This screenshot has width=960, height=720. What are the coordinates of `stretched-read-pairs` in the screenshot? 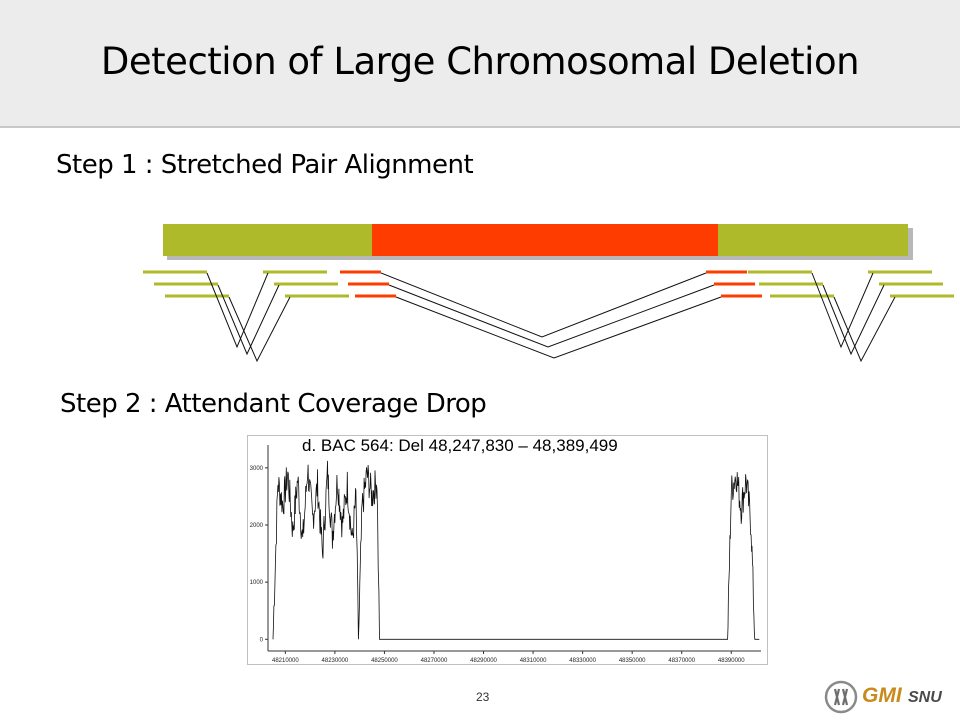 It's located at (551, 314).